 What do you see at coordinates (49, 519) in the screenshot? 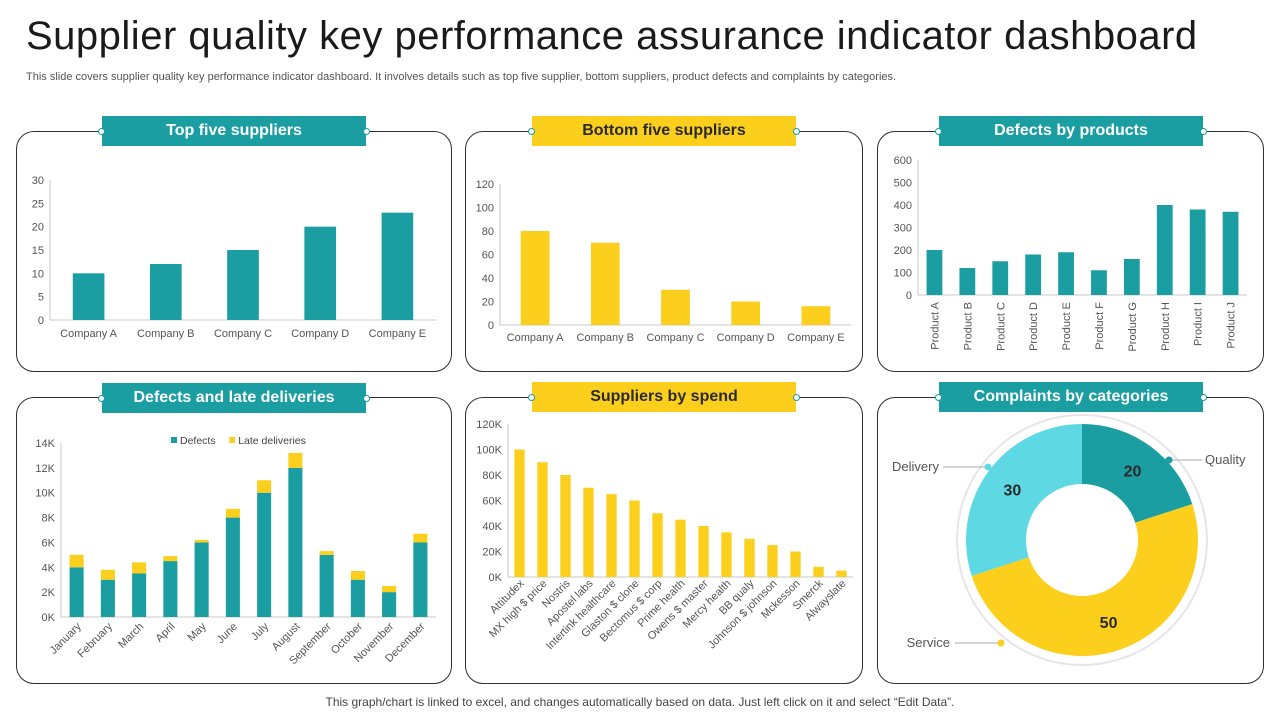
I see `y-tick-label: 8K` at bounding box center [49, 519].